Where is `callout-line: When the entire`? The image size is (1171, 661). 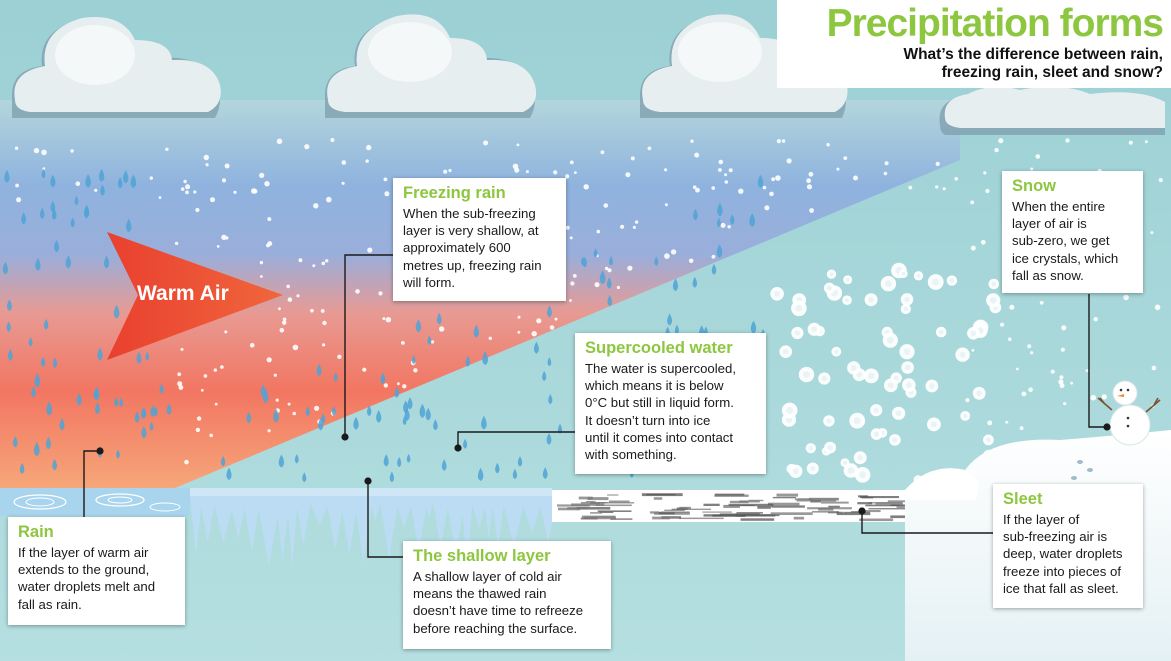
callout-line: When the entire is located at coordinates (1059, 206).